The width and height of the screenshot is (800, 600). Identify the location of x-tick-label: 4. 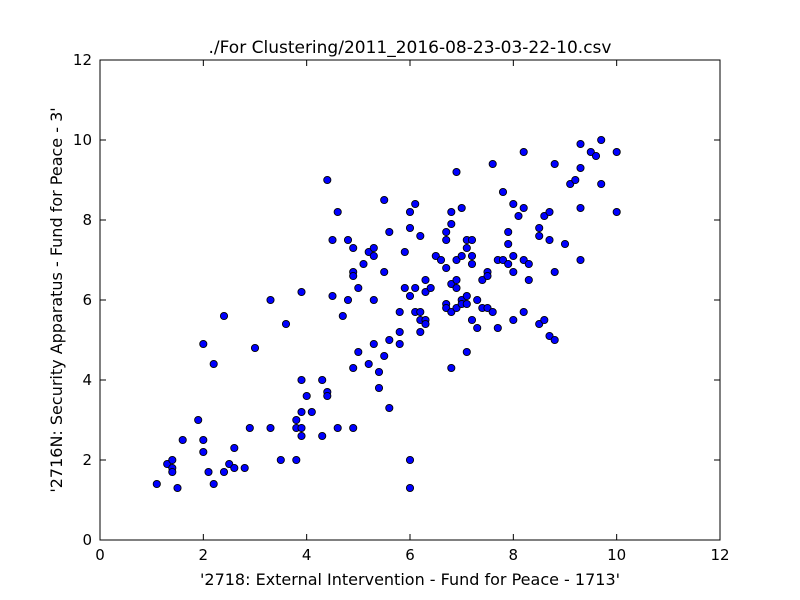
(307, 555).